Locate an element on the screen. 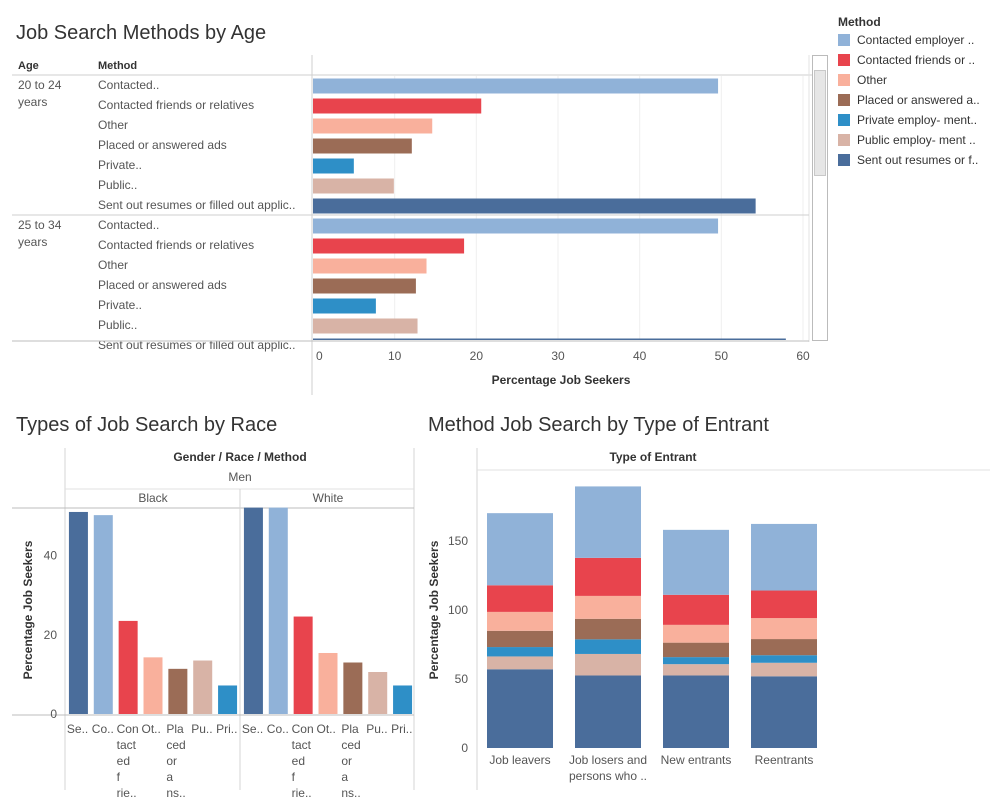  y-tick-label: 50 is located at coordinates (462, 679).